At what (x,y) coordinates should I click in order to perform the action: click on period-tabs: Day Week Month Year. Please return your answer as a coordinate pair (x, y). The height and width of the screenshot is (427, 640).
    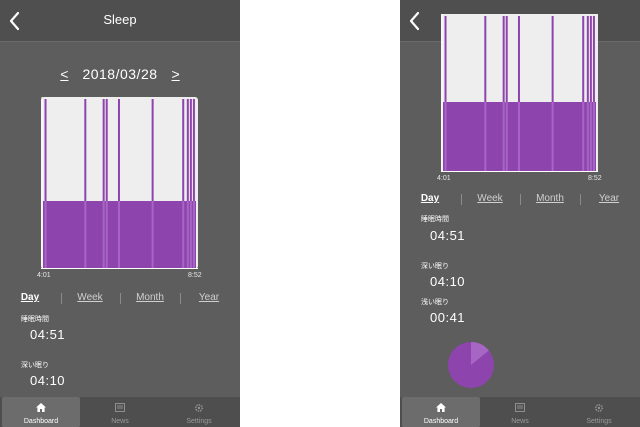
    Looking at the image, I should click on (520, 201).